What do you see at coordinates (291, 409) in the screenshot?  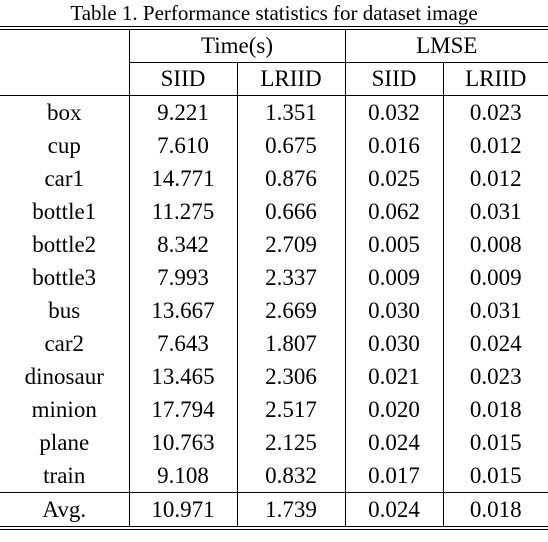 I see `cell-time-lriid: 2.517` at bounding box center [291, 409].